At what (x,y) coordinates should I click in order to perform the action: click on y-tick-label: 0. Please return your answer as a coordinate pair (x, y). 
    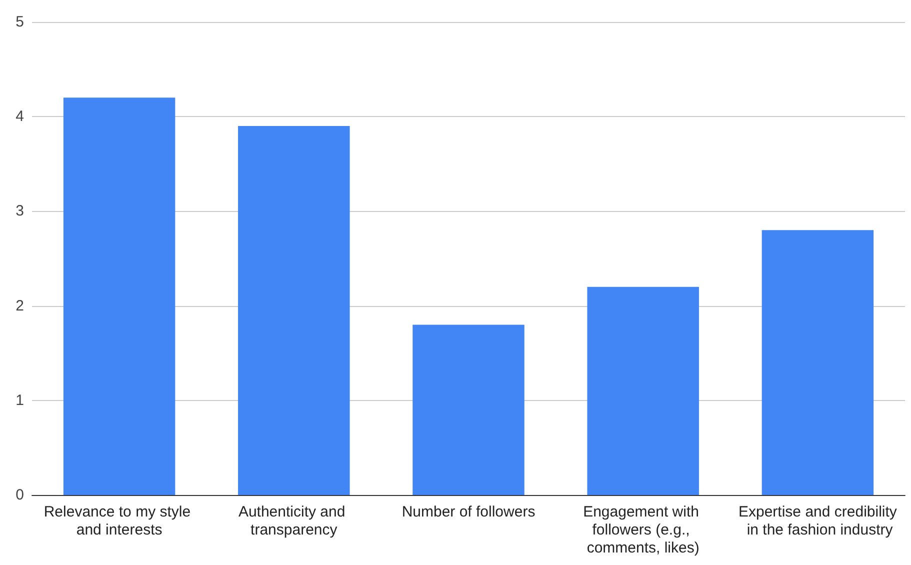
    Looking at the image, I should click on (20, 495).